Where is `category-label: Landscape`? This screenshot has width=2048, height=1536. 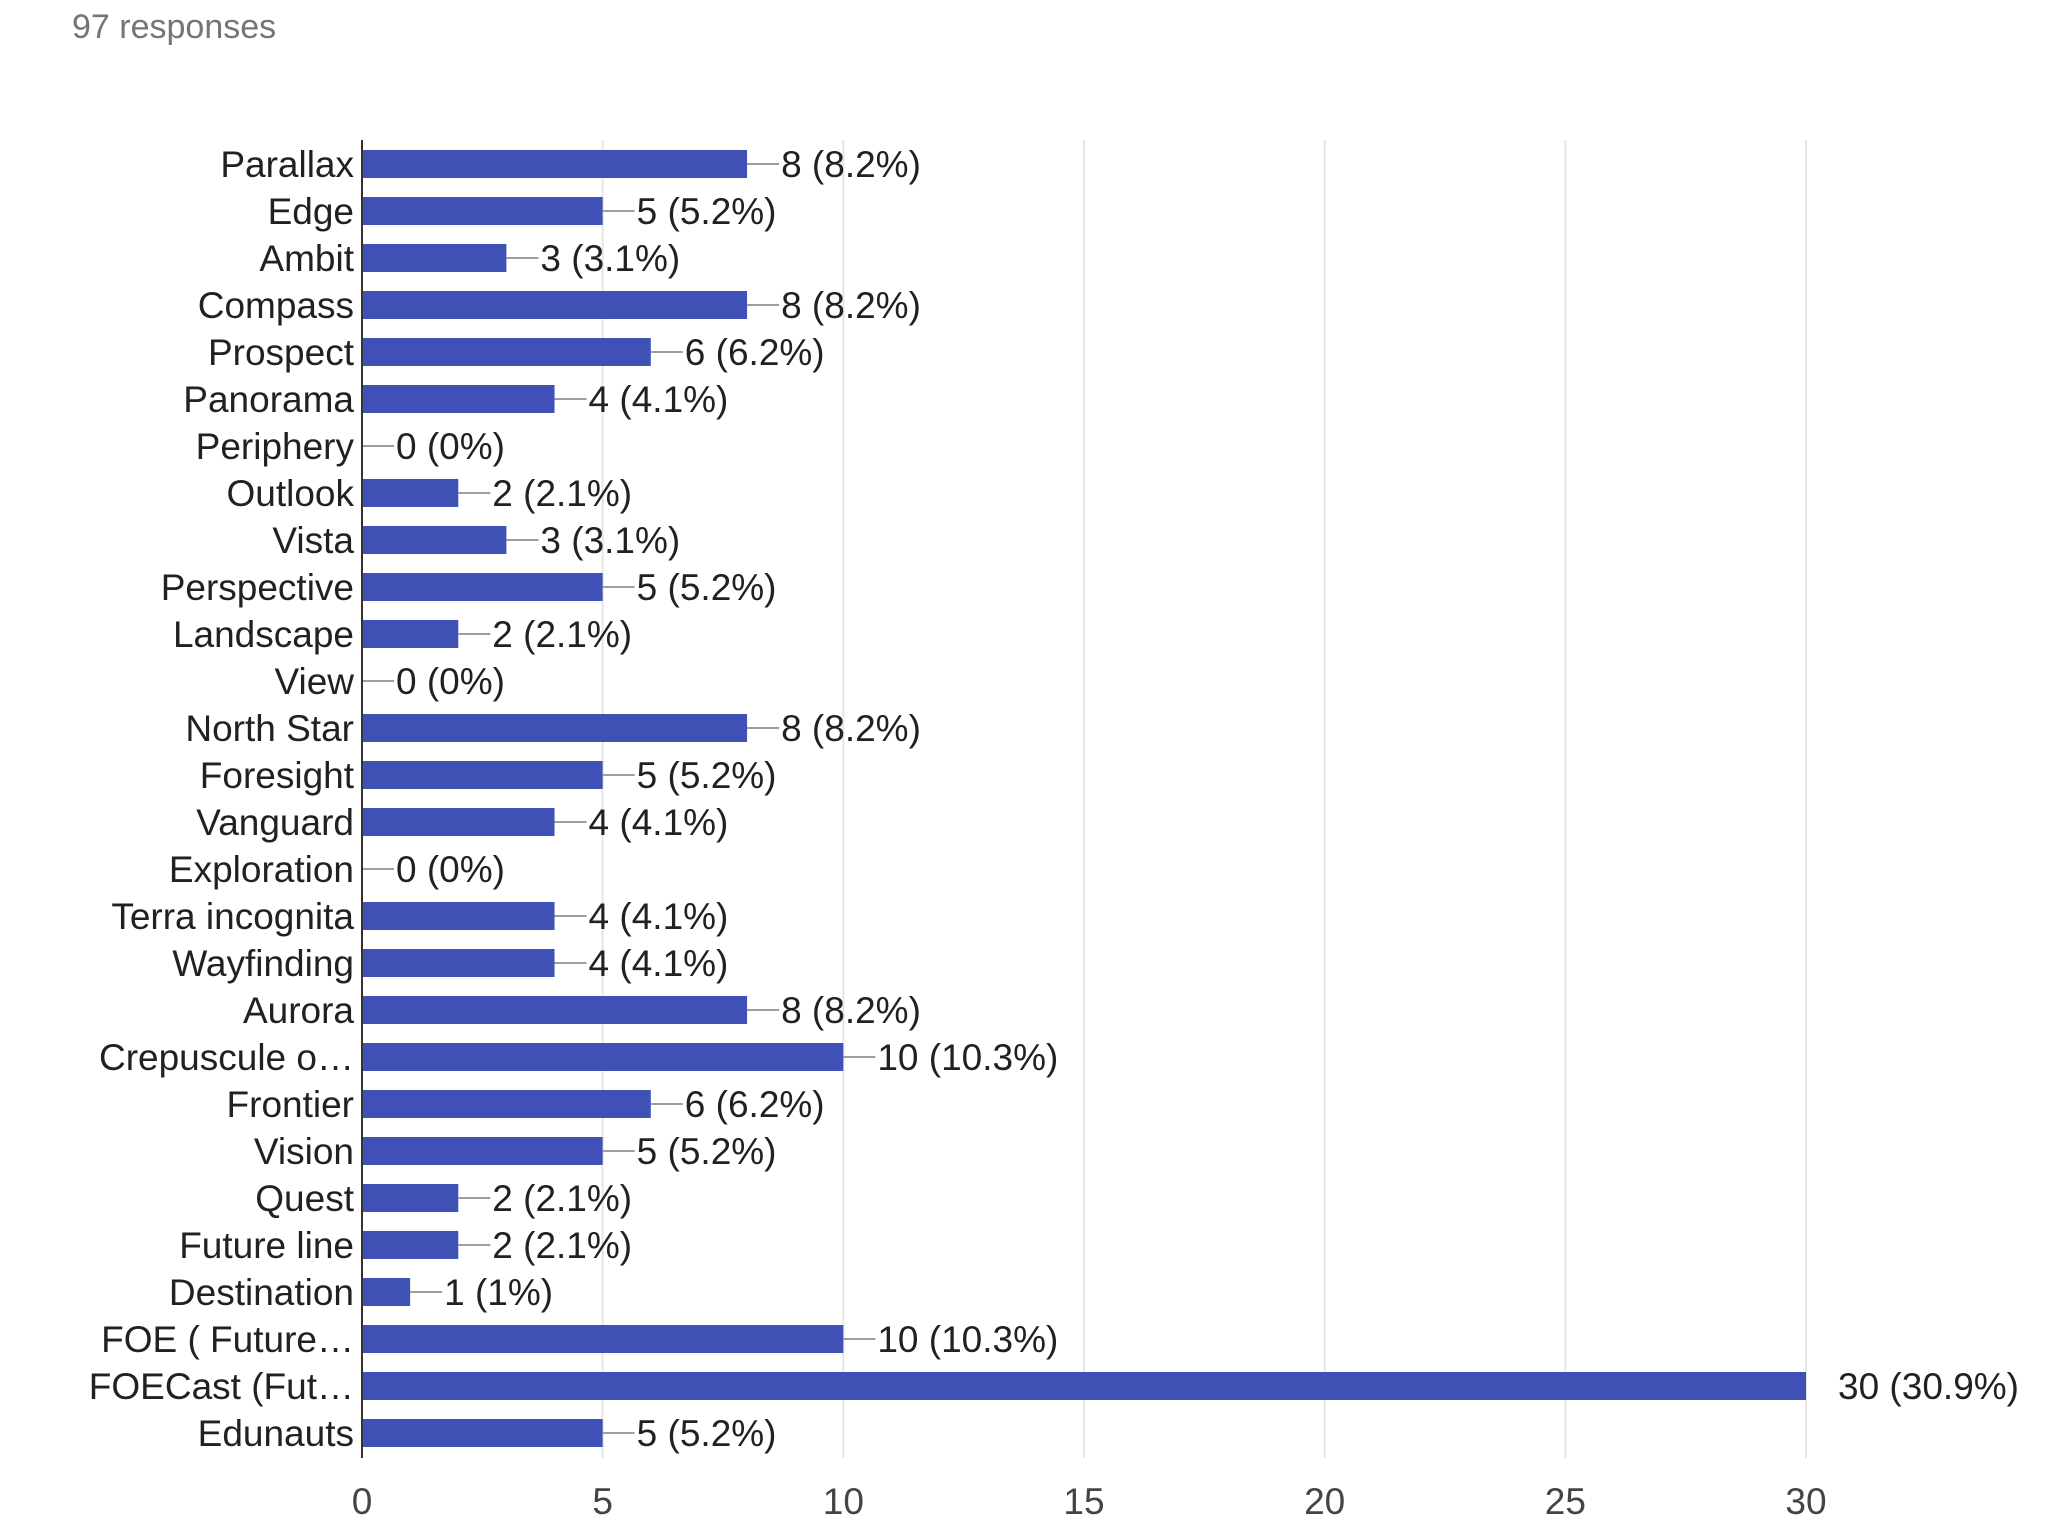
category-label: Landscape is located at coordinates (263, 634).